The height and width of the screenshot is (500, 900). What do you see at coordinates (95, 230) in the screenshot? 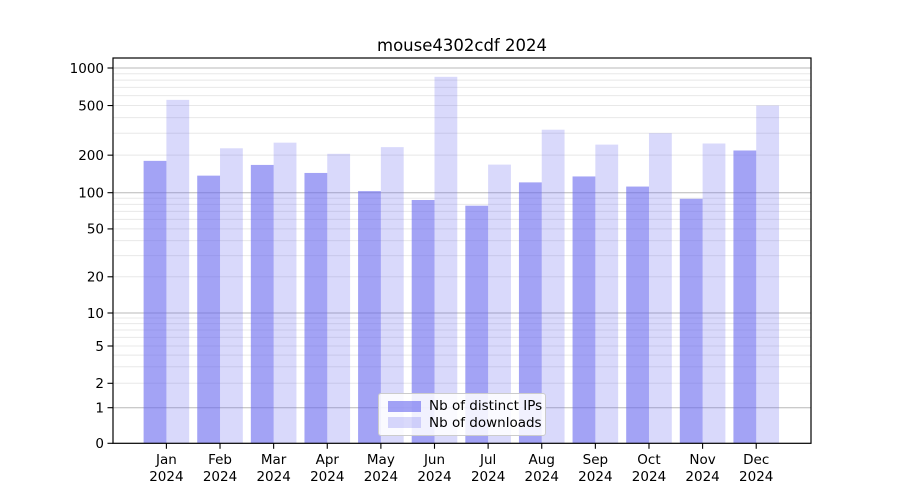
I see `y-tick-label: 50` at bounding box center [95, 230].